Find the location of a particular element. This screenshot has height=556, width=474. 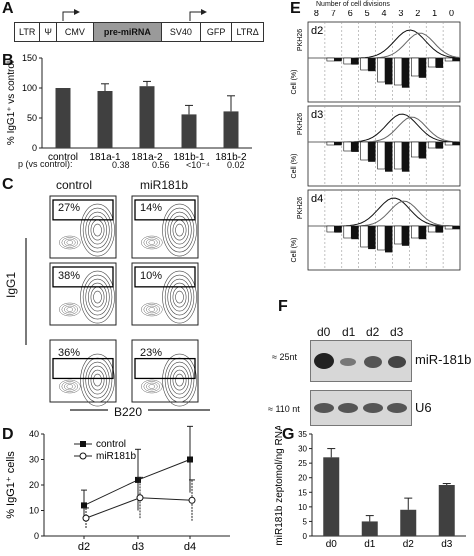

legend-label-control: control is located at coordinates (111, 444).